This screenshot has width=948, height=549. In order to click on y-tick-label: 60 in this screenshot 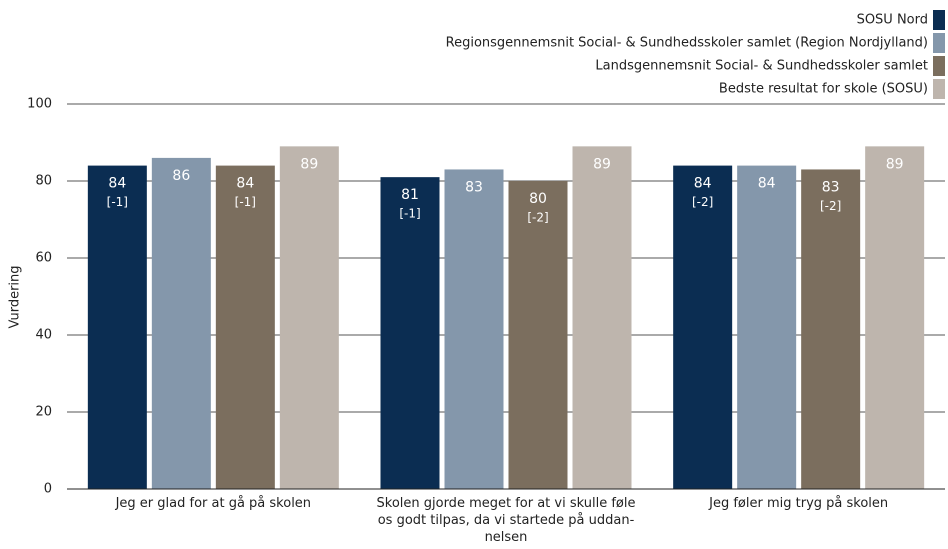, I will do `click(43, 258)`.